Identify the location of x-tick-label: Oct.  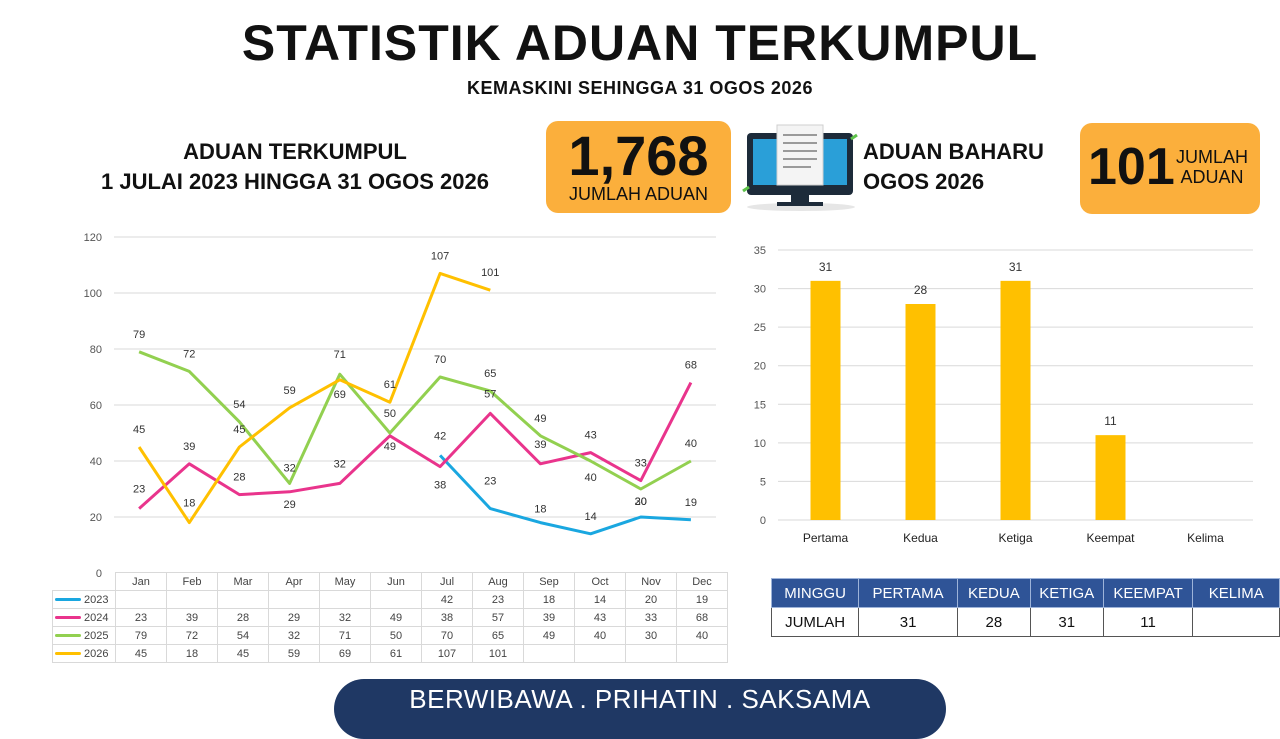
(600, 581).